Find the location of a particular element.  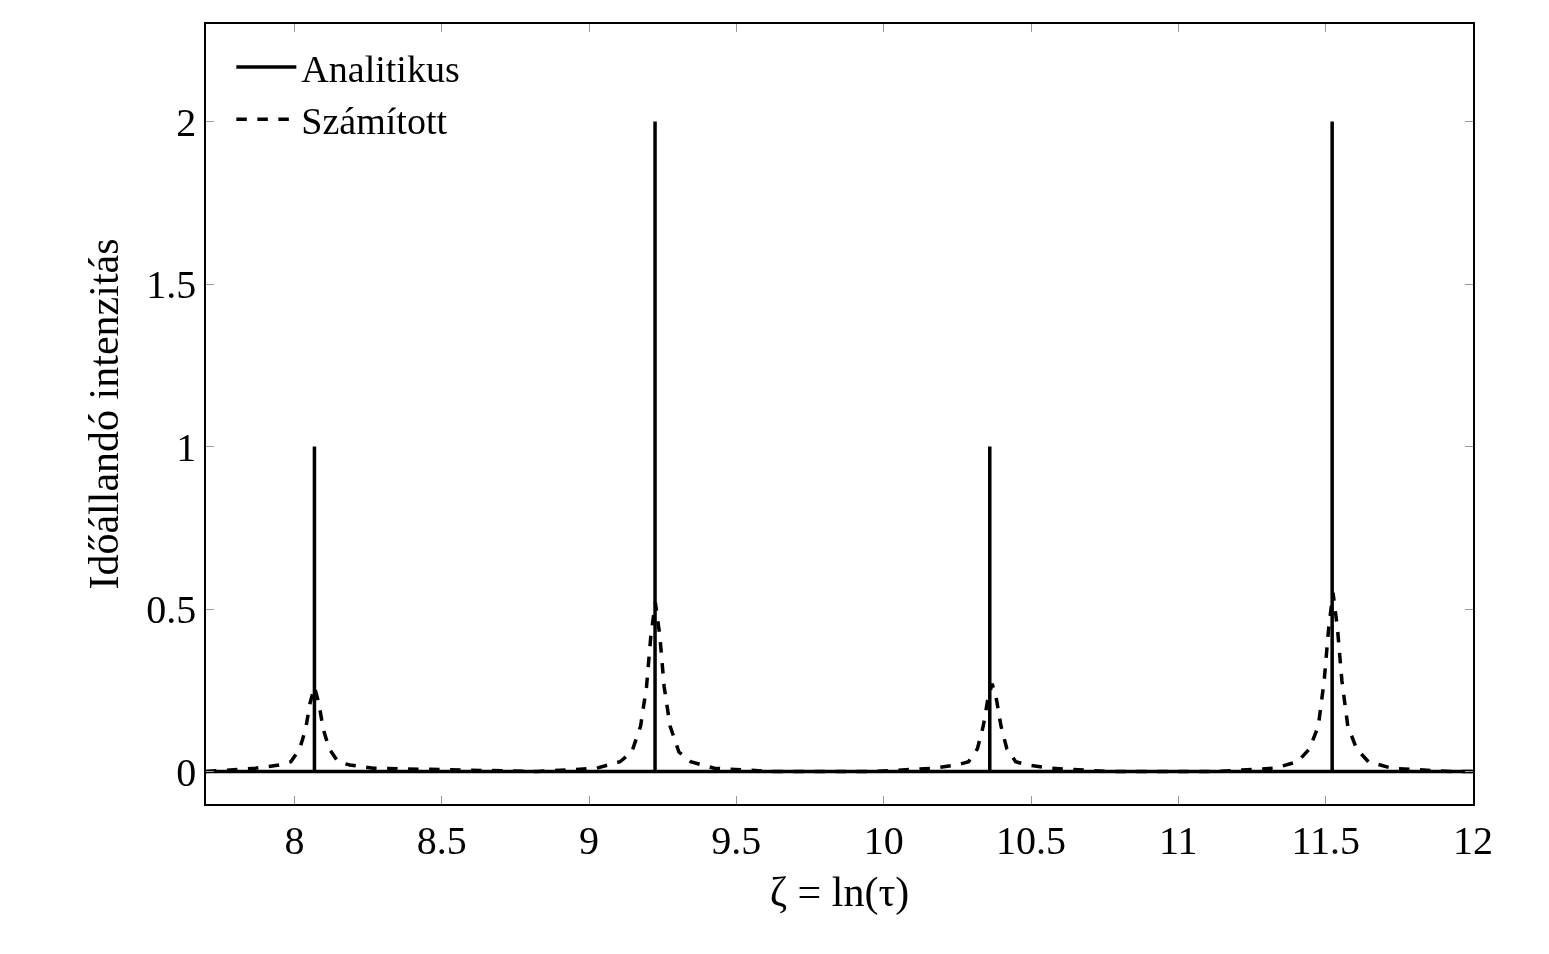

y-tick-label: 1.5 is located at coordinates (171, 284).